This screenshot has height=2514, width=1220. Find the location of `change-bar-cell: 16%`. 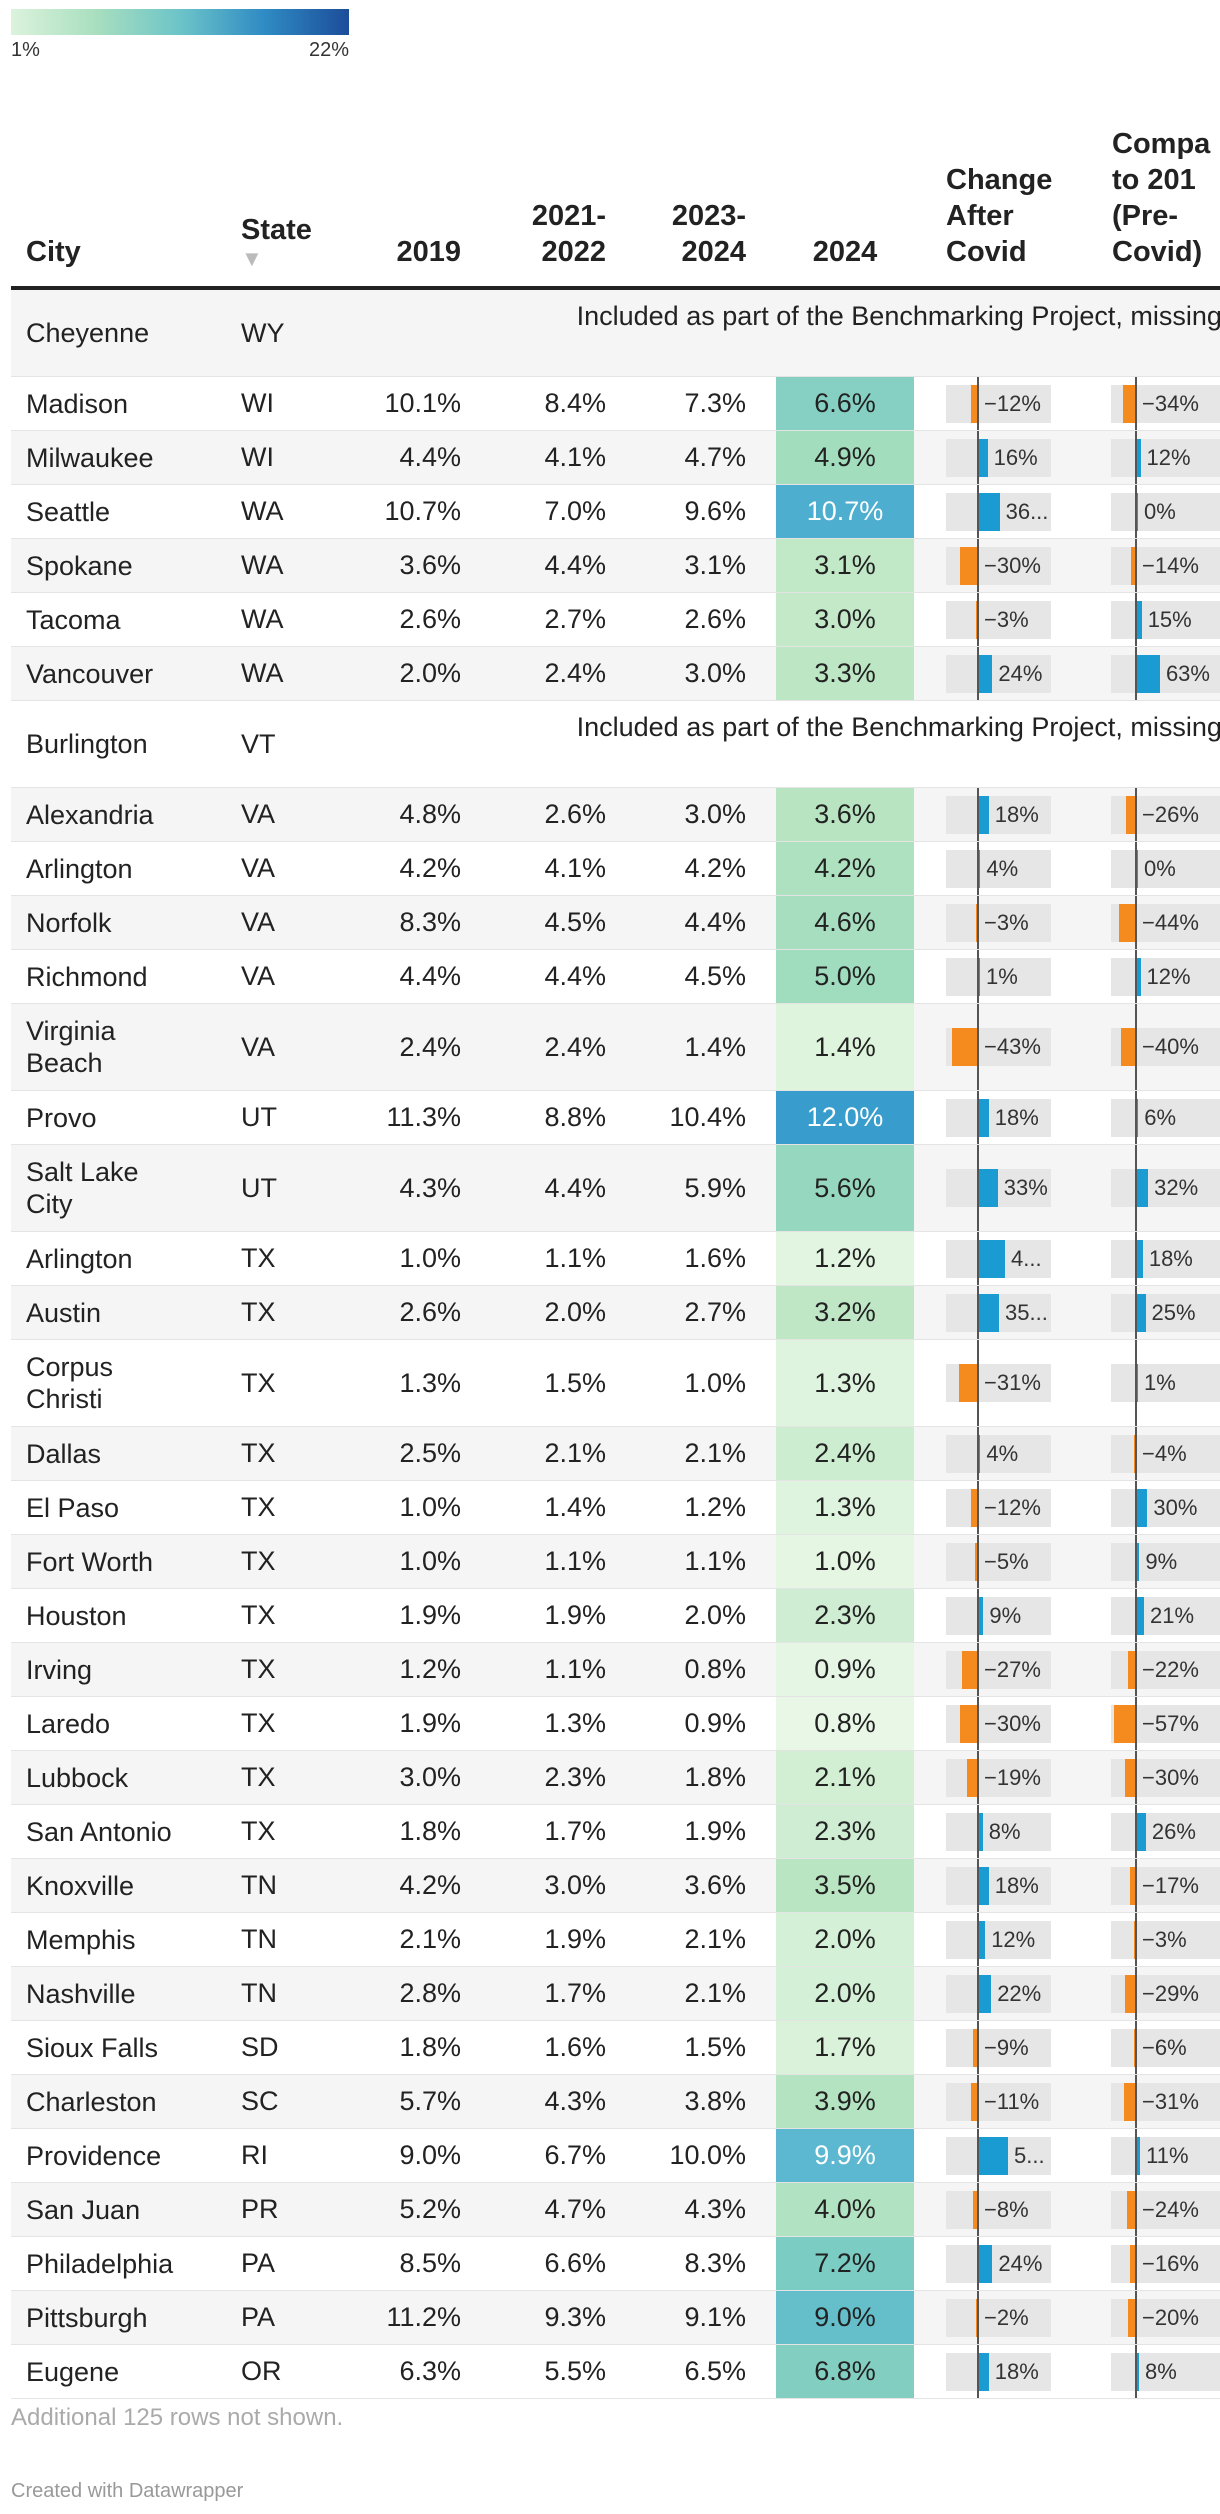

change-bar-cell: 16% is located at coordinates (1021, 457).